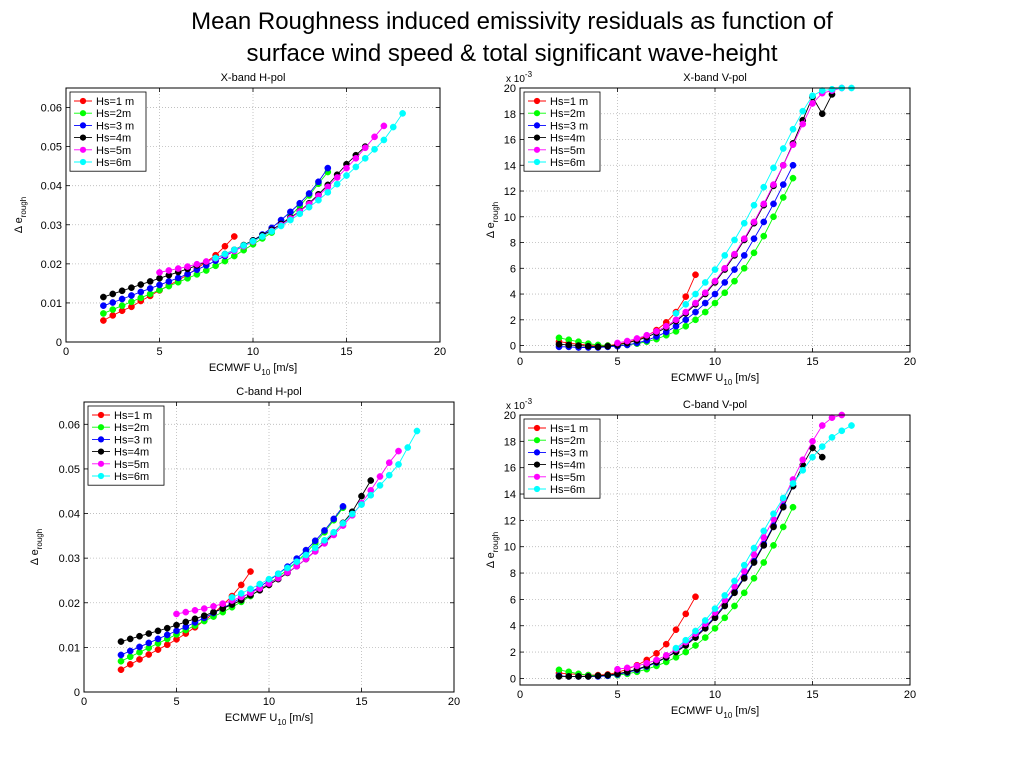 The height and width of the screenshot is (768, 1024). Describe the element at coordinates (251, 718) in the screenshot. I see `x-axis-label-text: ECMWF U` at that location.